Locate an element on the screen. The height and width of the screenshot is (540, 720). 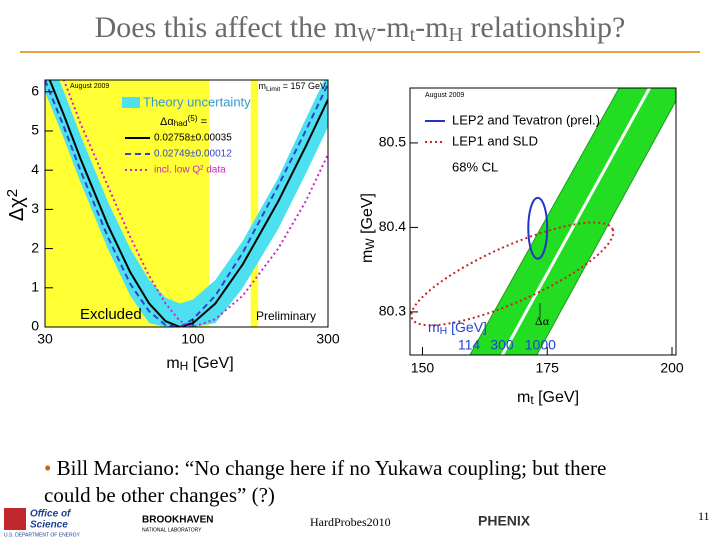
y-axis-title-part: 2 is located at coordinates (12, 193).